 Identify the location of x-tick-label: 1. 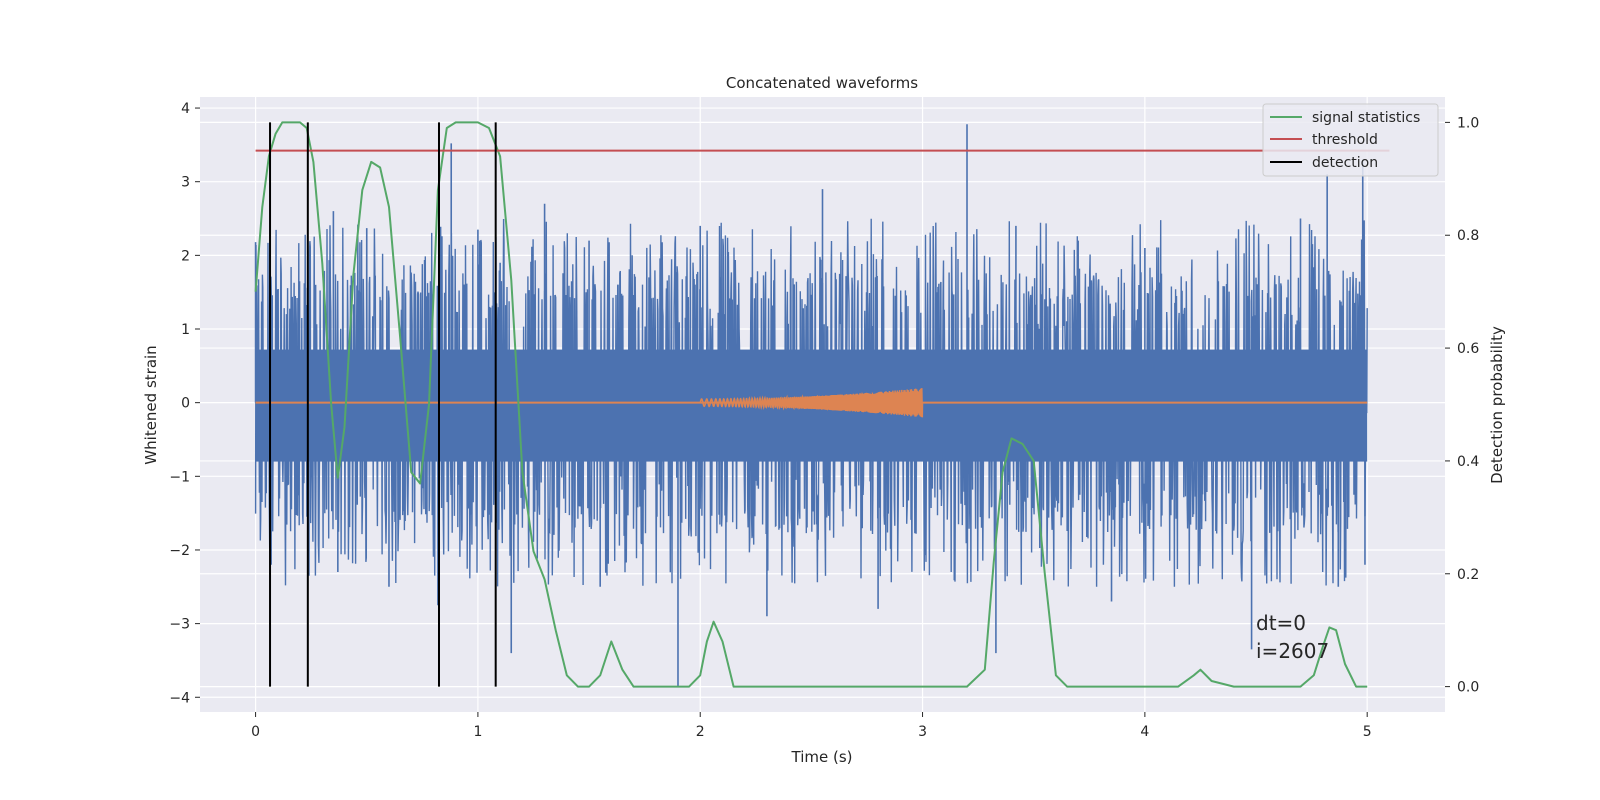
(477, 732).